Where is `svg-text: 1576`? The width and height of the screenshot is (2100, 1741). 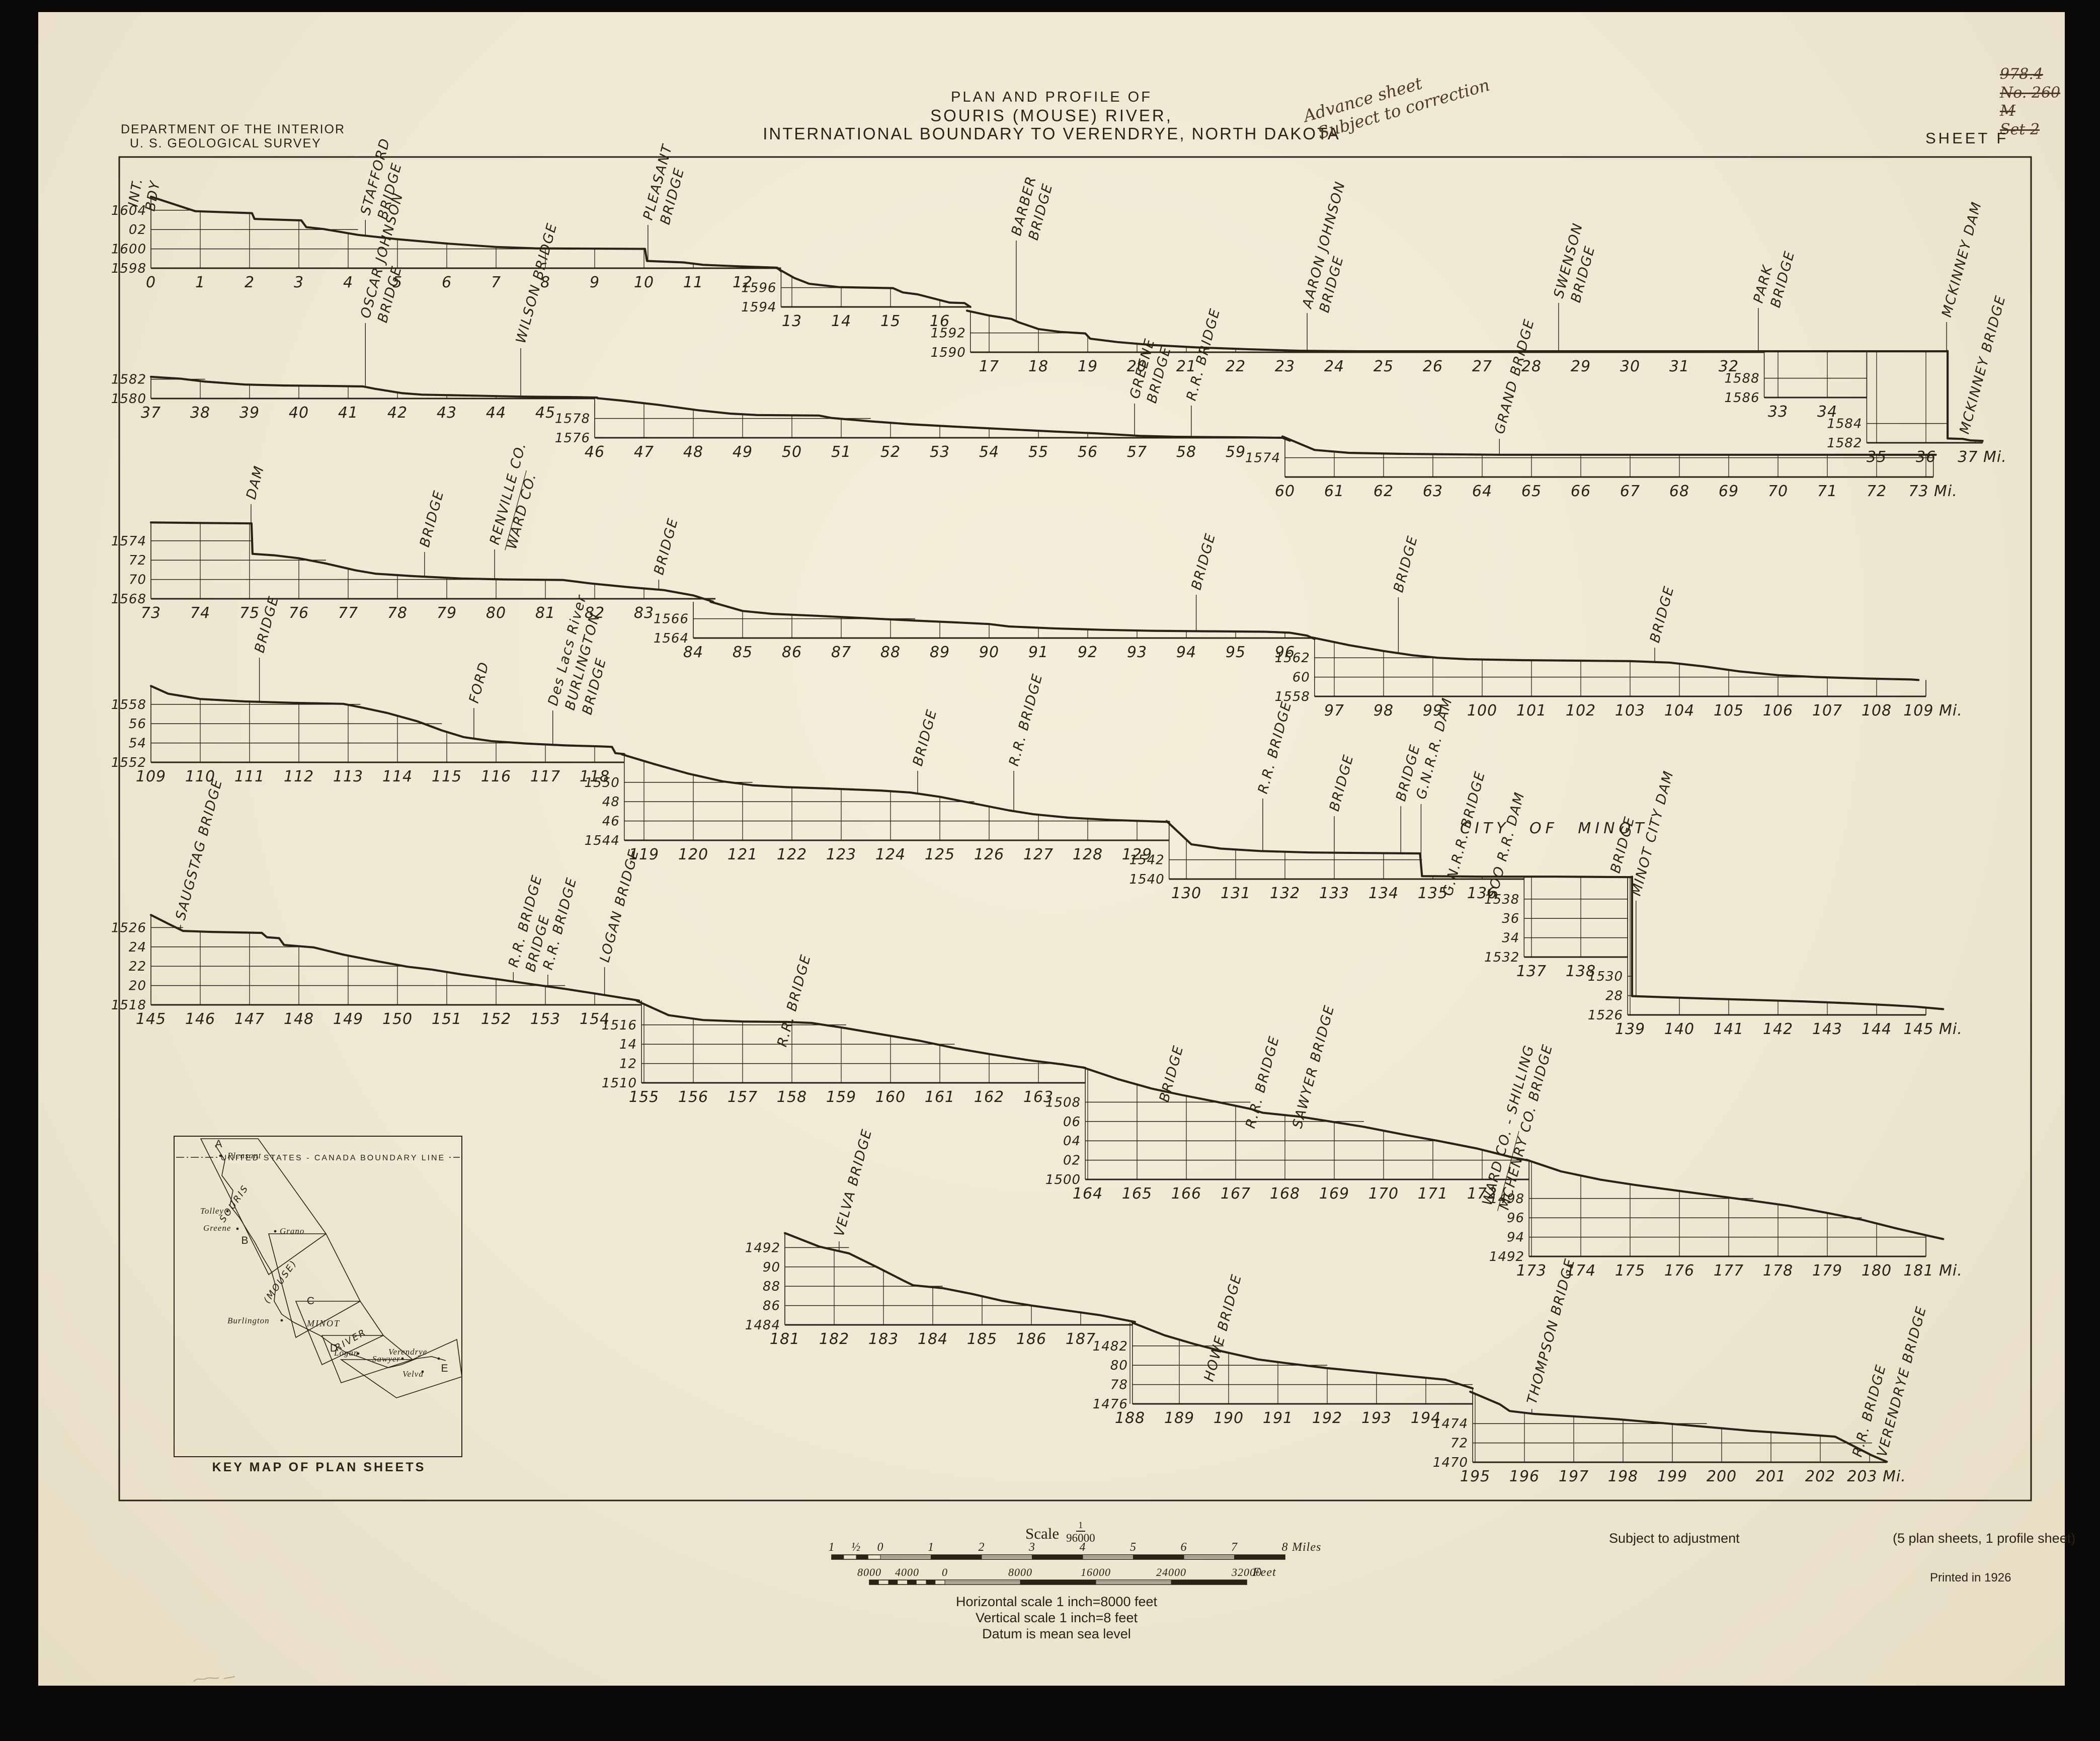
svg-text: 1576 is located at coordinates (572, 438).